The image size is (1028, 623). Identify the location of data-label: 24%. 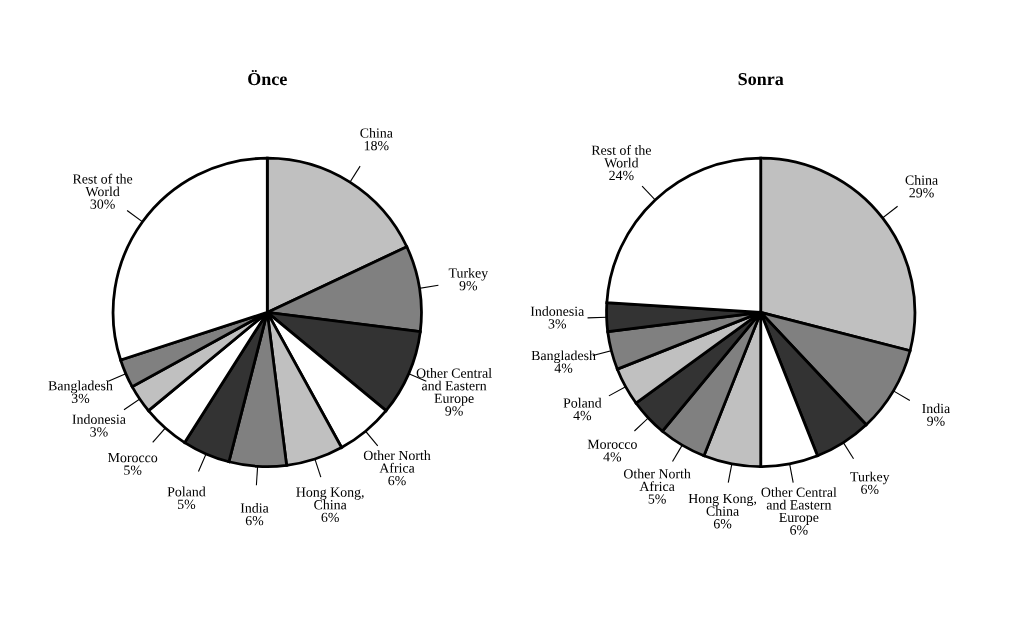
(621, 175).